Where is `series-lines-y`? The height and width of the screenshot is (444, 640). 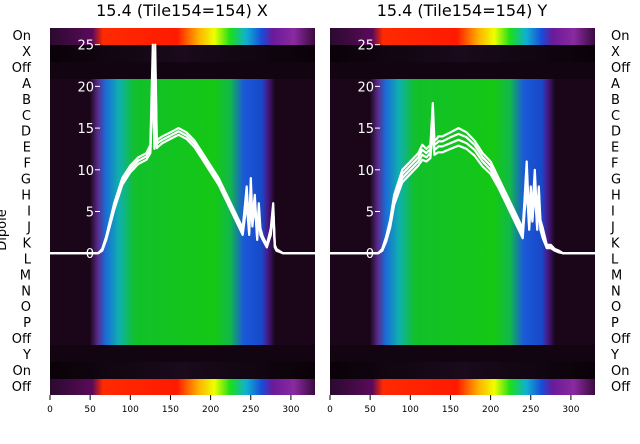
series-lines-y is located at coordinates (462, 178).